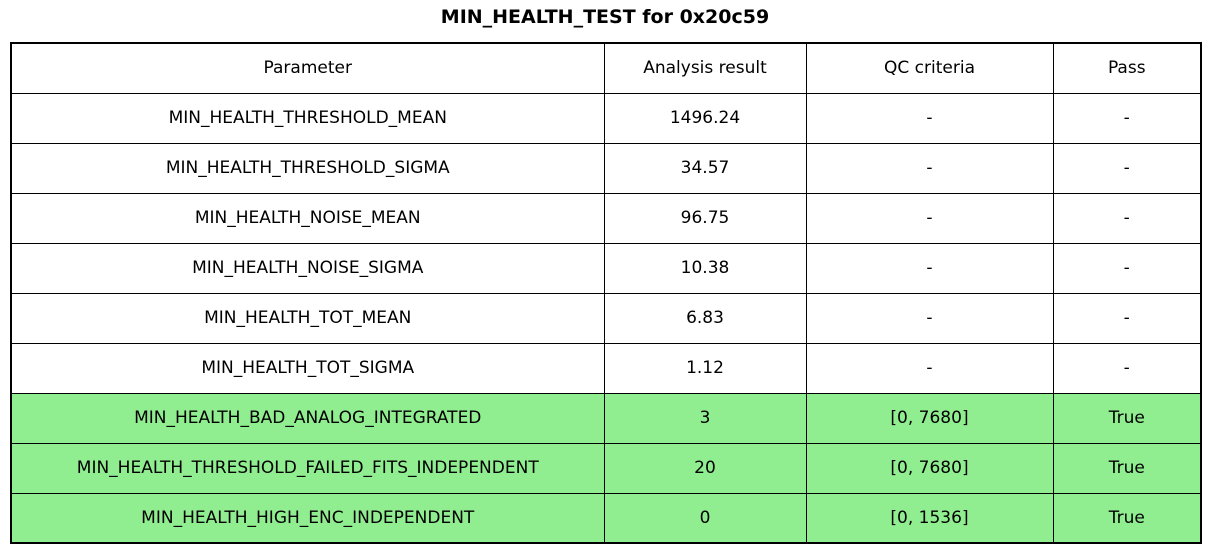 This screenshot has height=553, width=1210. Describe the element at coordinates (705, 218) in the screenshot. I see `analysis-result-cell: 96.75` at that location.